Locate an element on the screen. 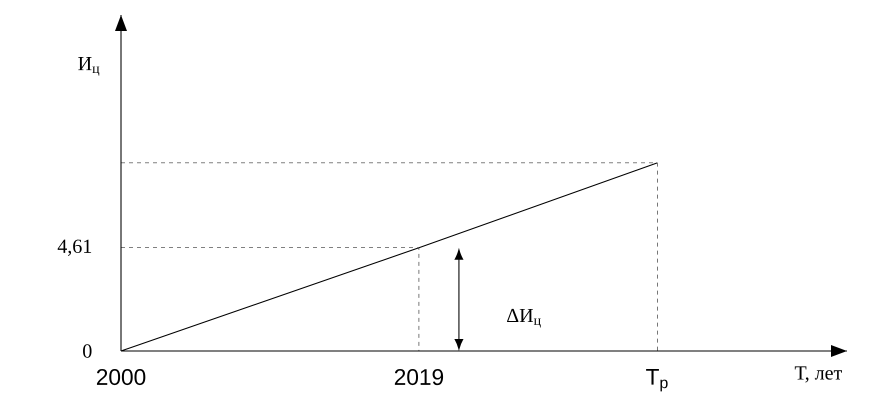 This screenshot has width=896, height=419. y-tick-label: 0 is located at coordinates (87, 351).